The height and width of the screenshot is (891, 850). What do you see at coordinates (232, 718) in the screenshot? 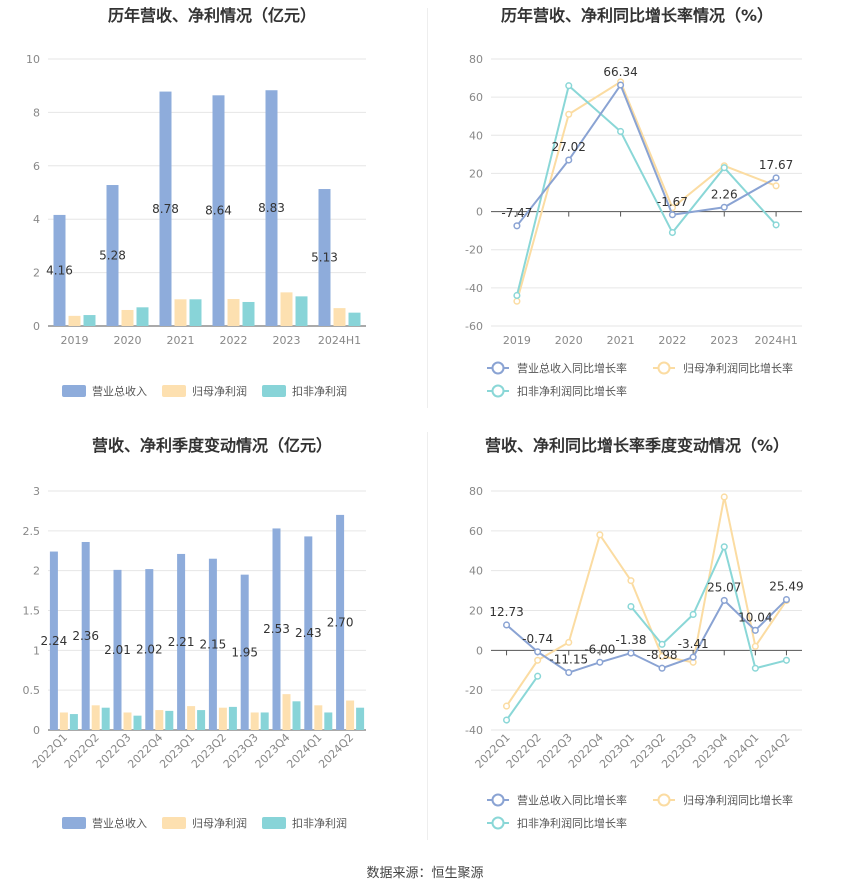
I see `bar-2023Q2-扣非净利润` at bounding box center [232, 718].